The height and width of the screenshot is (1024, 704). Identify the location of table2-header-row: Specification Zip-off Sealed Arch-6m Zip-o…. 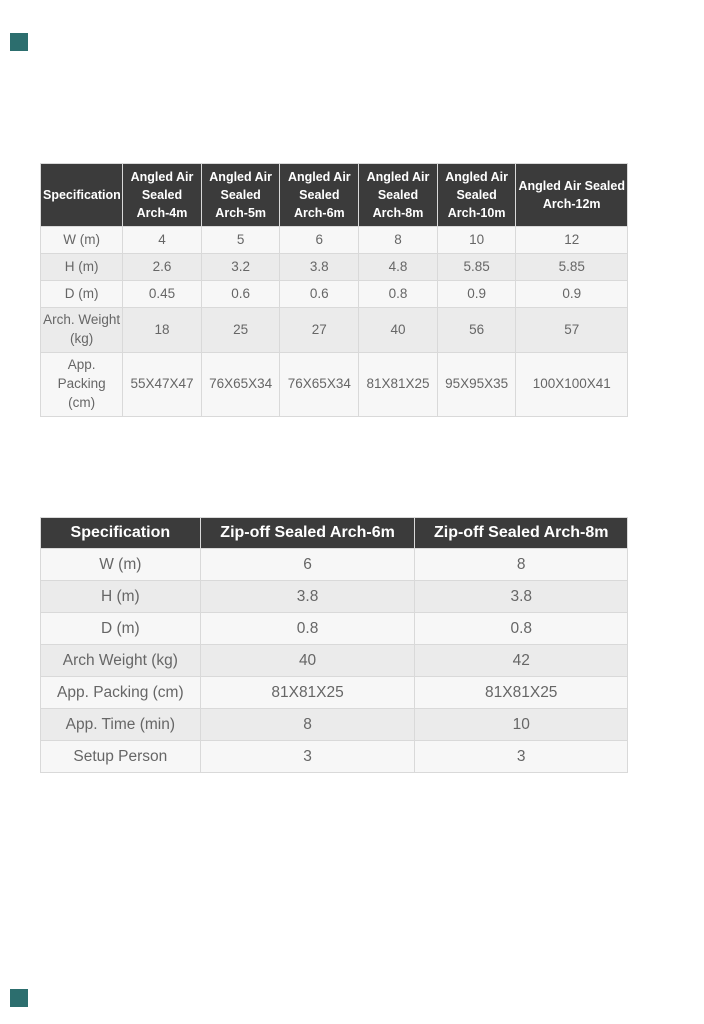
(334, 533).